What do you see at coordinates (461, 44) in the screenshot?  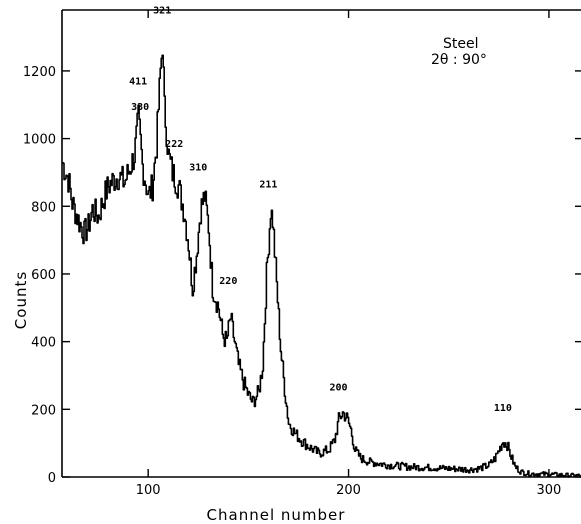 I see `annotation-line1: Steel` at bounding box center [461, 44].